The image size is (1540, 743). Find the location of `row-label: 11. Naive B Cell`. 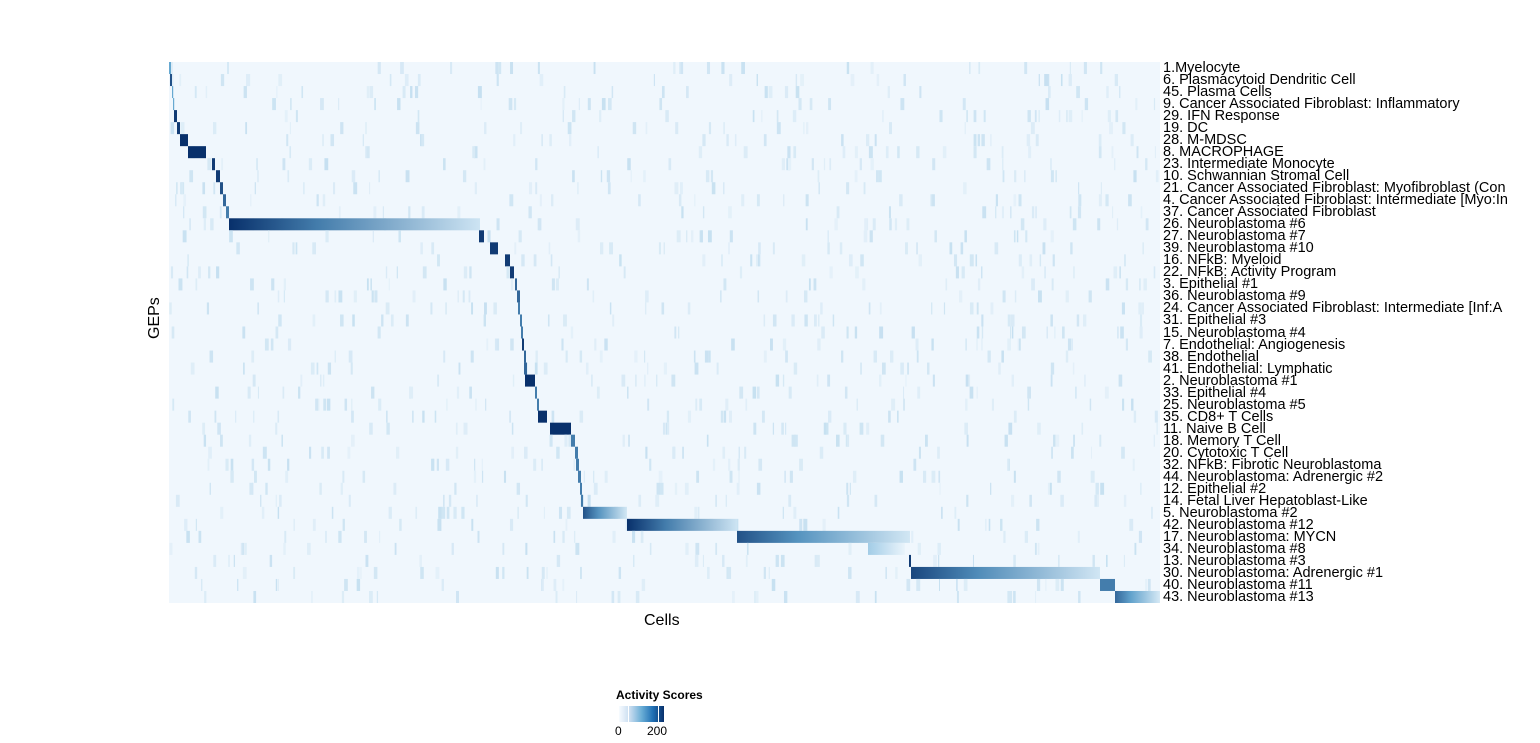

row-label: 11. Naive B Cell is located at coordinates (1214, 428).